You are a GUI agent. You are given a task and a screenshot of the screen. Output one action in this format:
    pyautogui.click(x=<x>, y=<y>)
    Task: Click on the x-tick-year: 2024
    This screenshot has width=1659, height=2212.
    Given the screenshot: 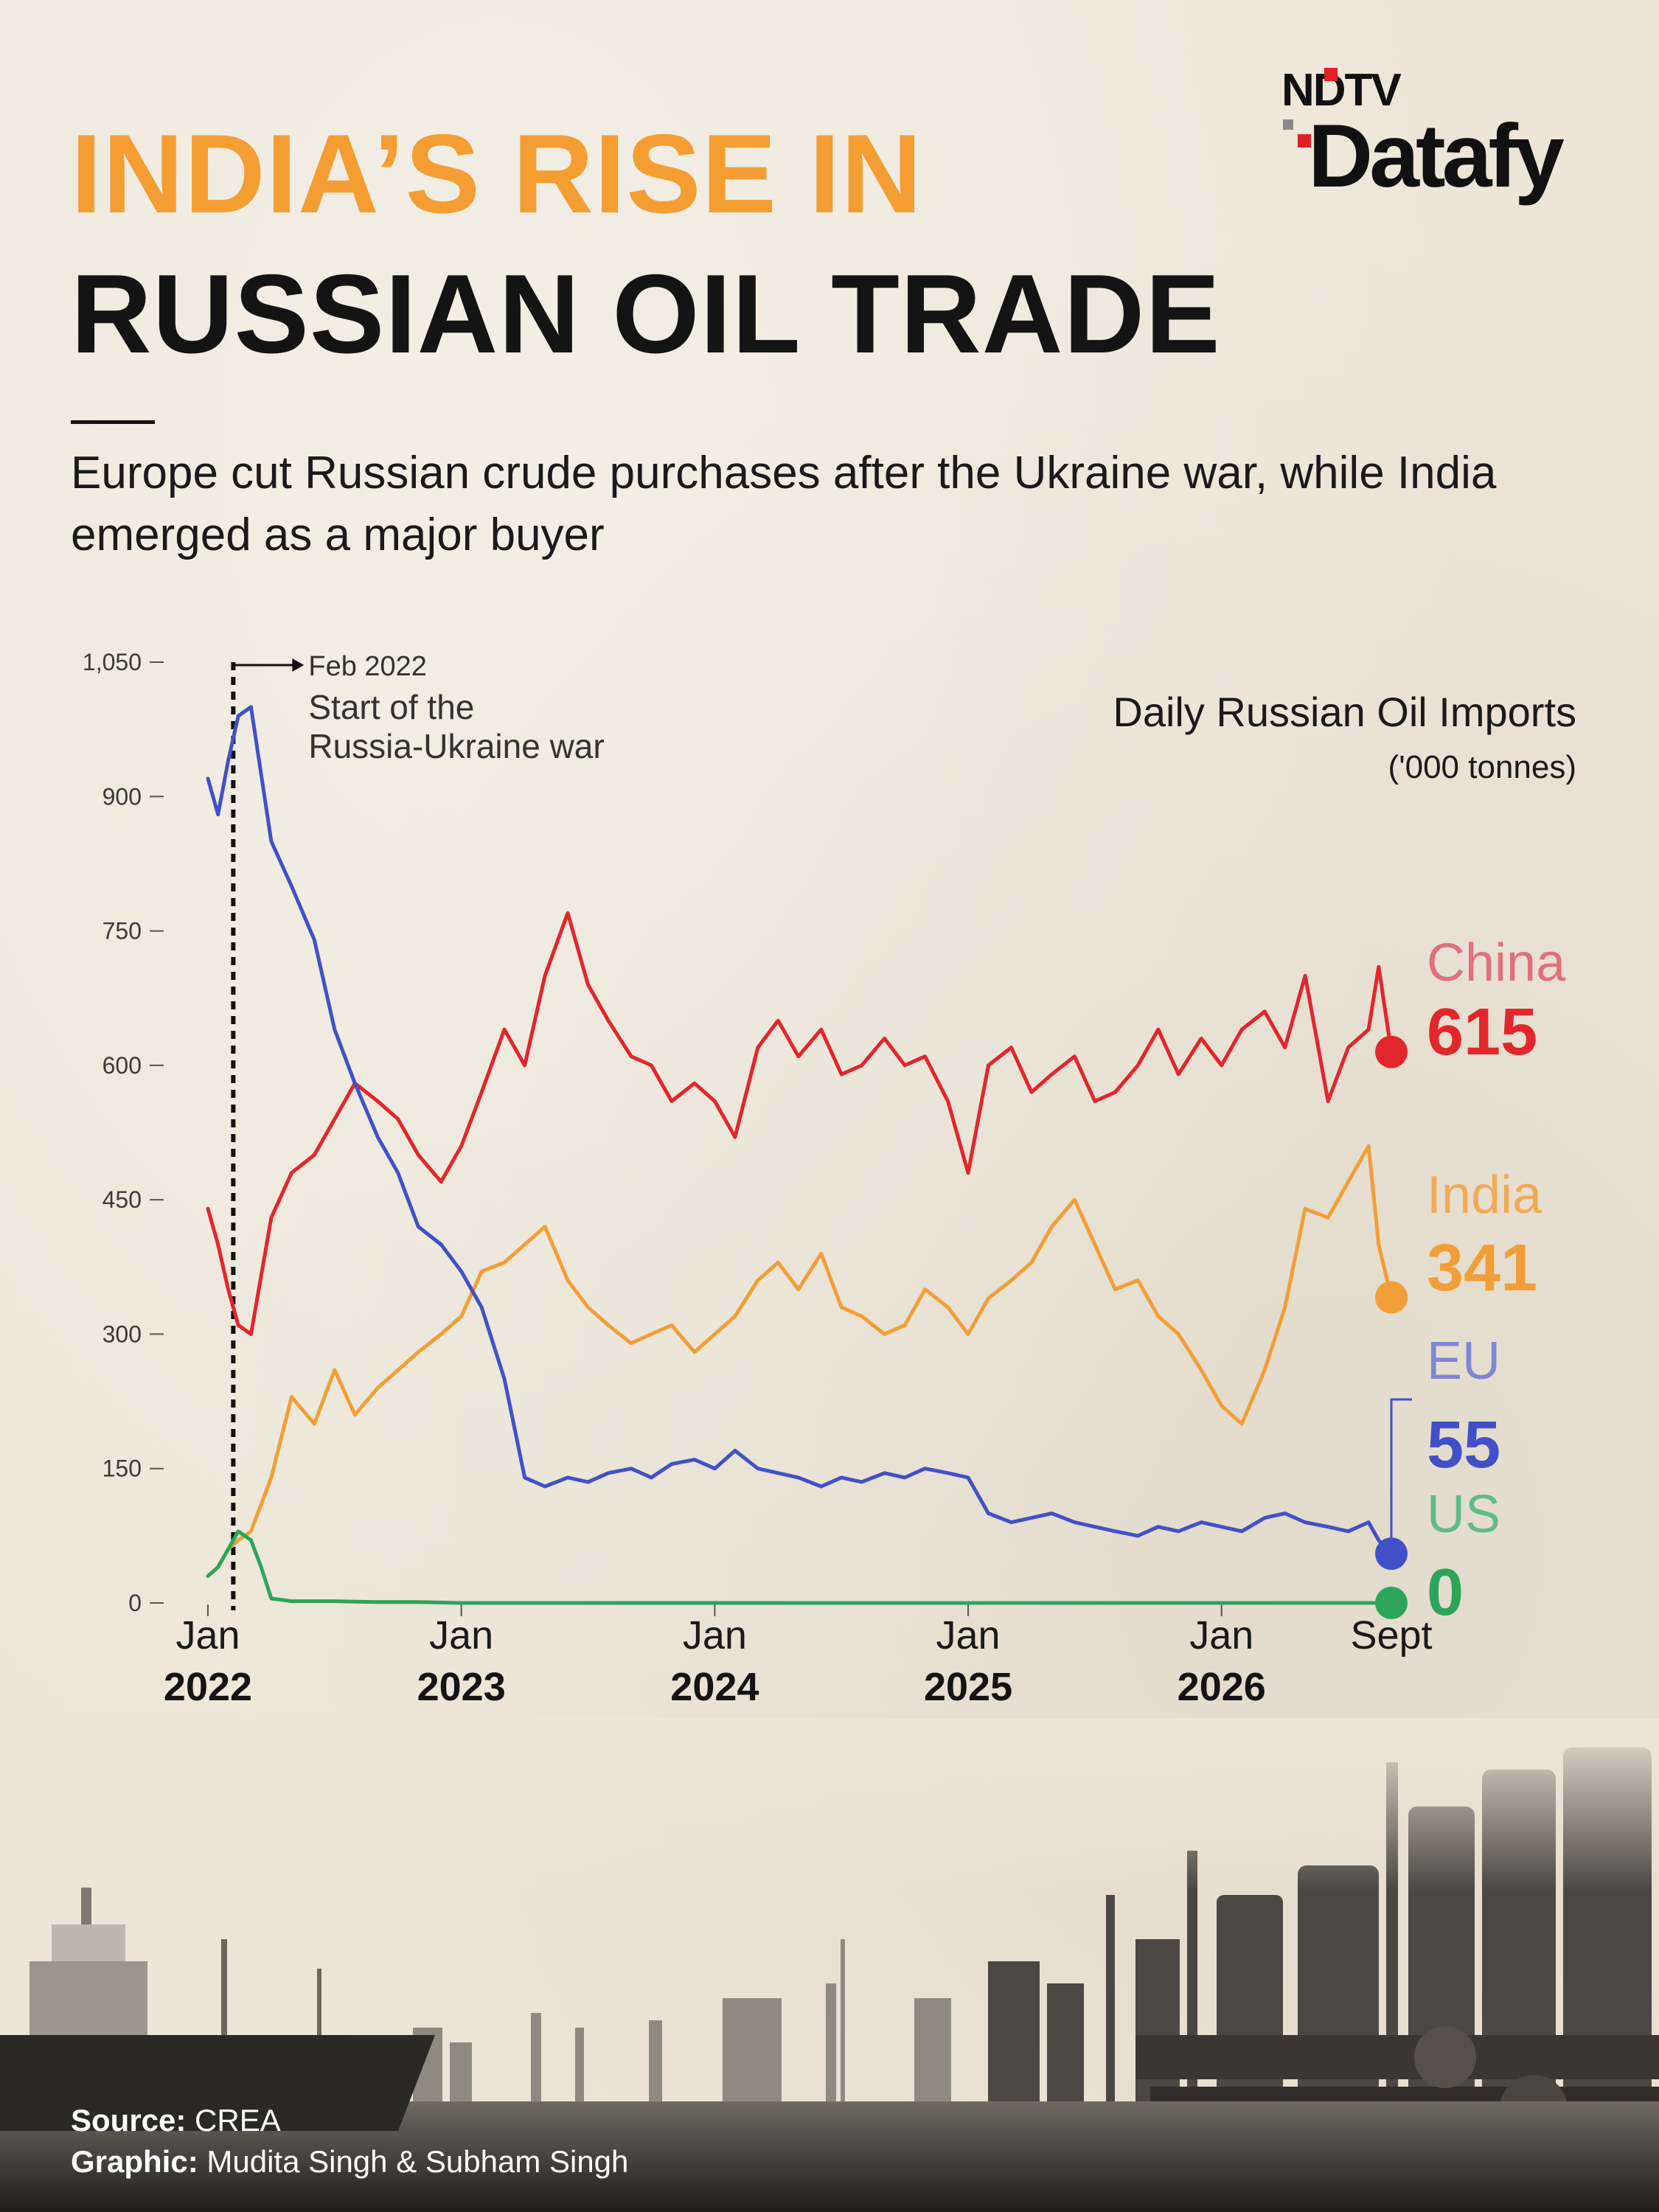 What is the action you would take?
    pyautogui.click(x=714, y=1687)
    